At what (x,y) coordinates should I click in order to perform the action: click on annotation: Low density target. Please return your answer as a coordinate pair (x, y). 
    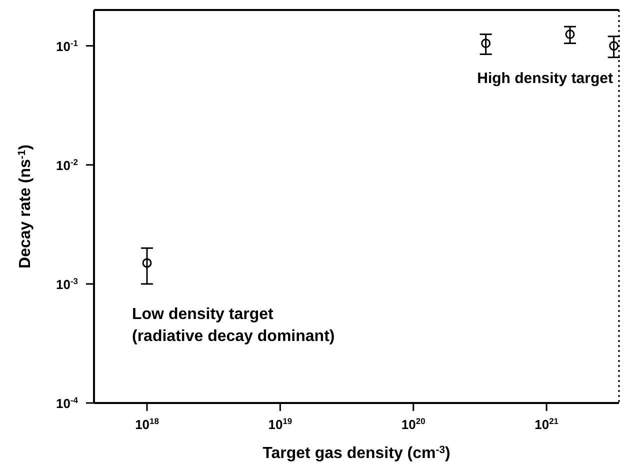
    Looking at the image, I should click on (203, 315).